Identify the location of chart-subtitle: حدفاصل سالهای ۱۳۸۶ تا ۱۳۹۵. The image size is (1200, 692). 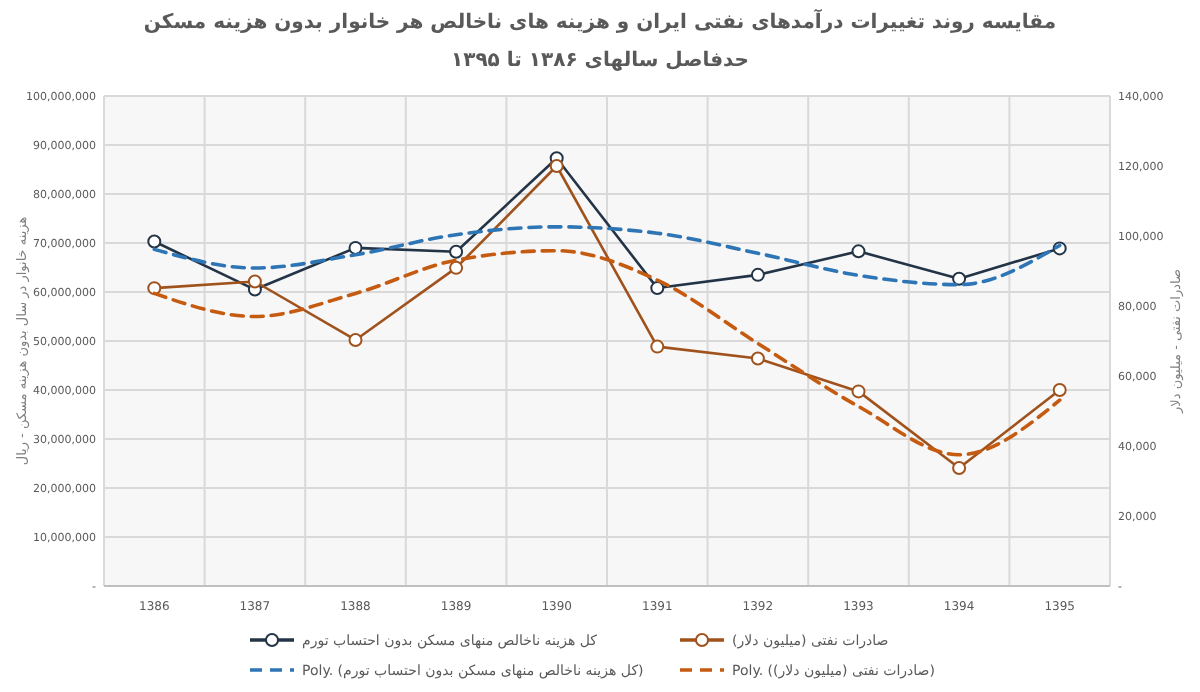
(600, 61).